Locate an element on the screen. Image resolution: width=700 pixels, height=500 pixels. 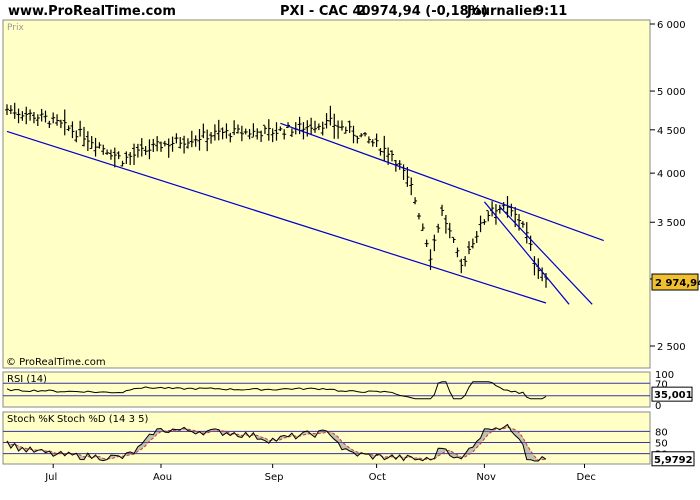
y-tick-label: 4 000 is located at coordinates (671, 174).